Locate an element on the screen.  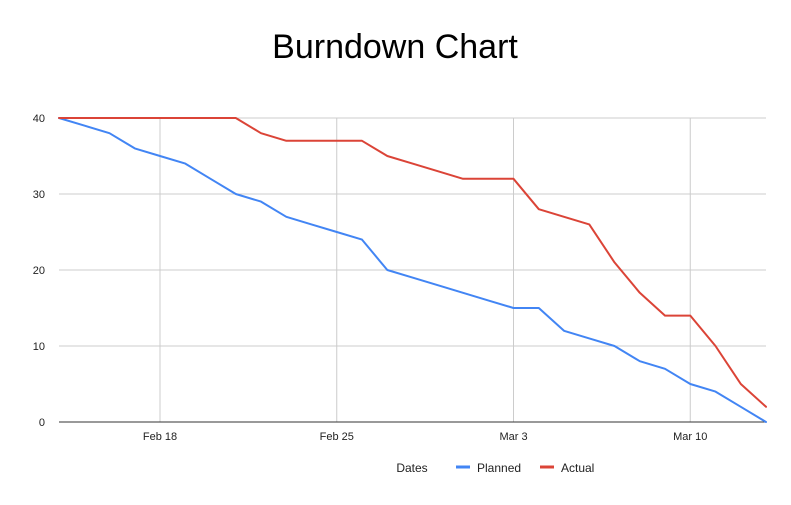
y-tick-label: 30 is located at coordinates (39, 195).